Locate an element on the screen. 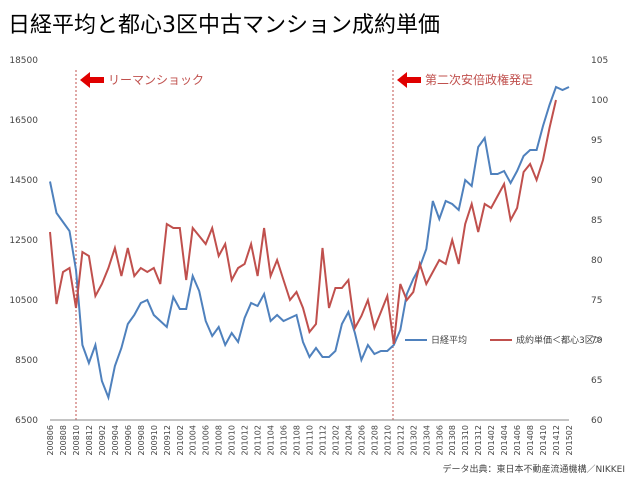  x-tick-label: 201110 is located at coordinates (310, 440).